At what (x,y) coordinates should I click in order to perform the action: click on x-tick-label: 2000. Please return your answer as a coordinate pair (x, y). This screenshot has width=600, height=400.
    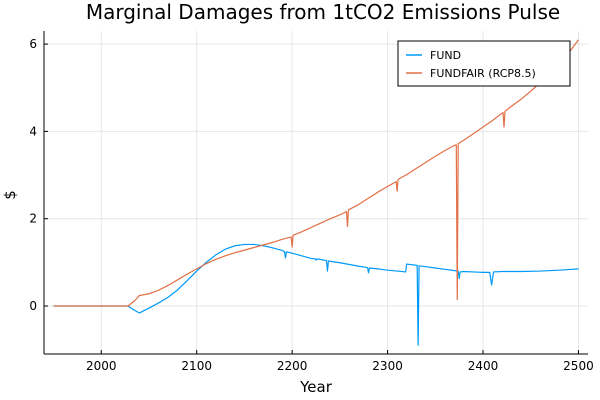
    Looking at the image, I should click on (101, 366).